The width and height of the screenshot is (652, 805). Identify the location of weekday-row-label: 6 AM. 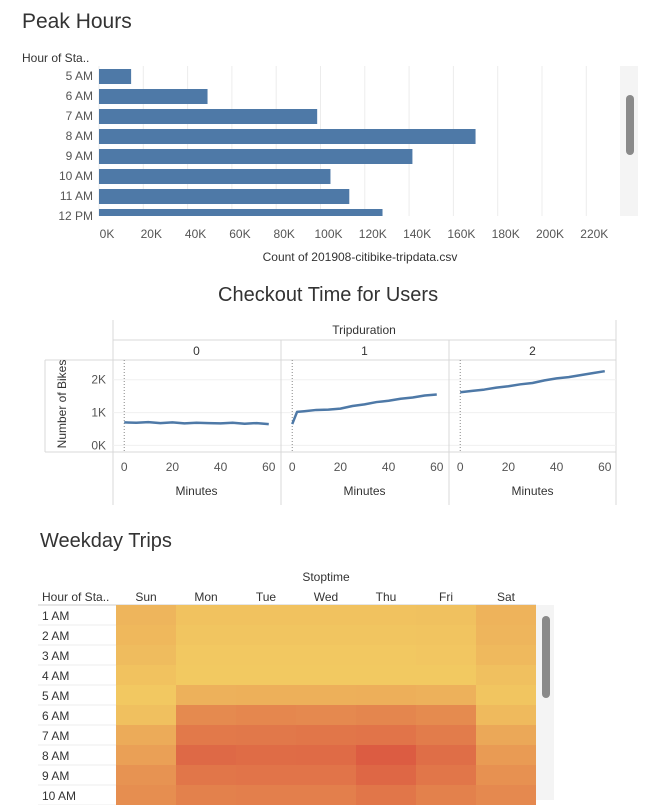
(55, 716).